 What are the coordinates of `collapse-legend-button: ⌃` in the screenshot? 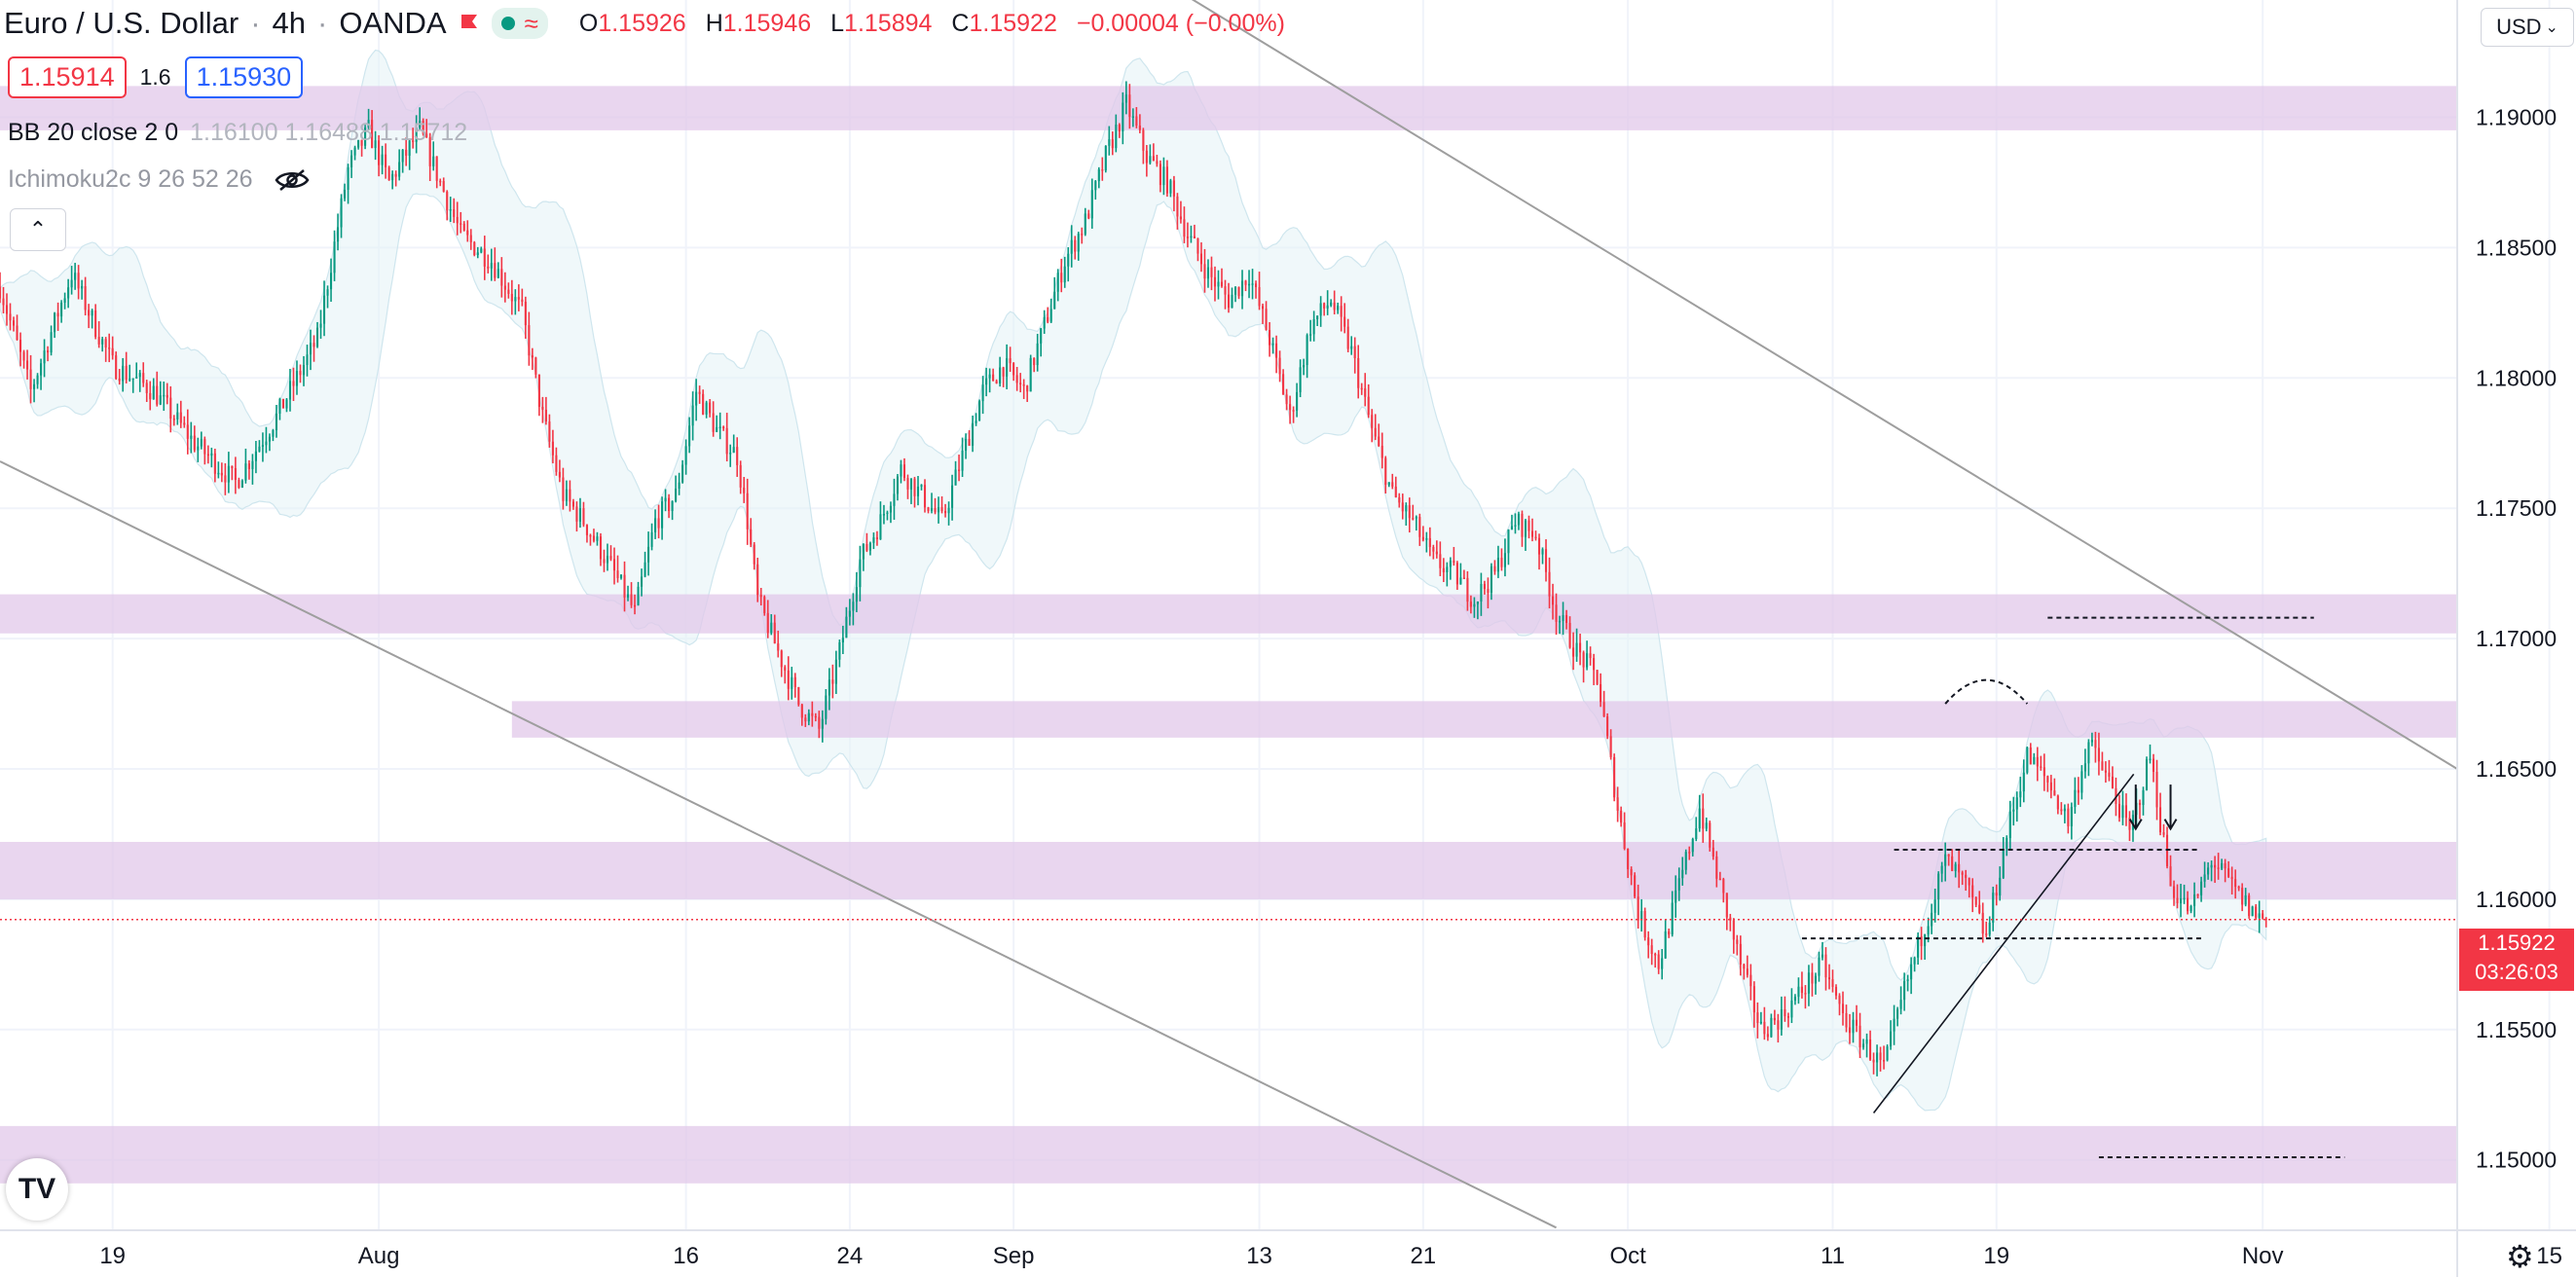 It's located at (38, 229).